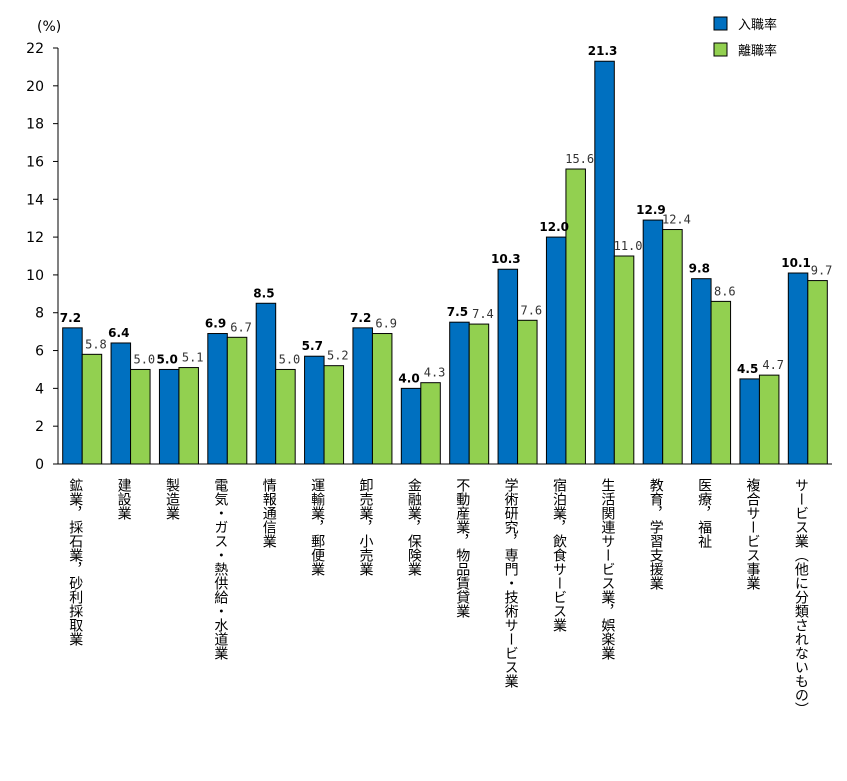 The width and height of the screenshot is (847, 781). What do you see at coordinates (386, 324) in the screenshot?
I see `data-label-separation-rate: 6.9` at bounding box center [386, 324].